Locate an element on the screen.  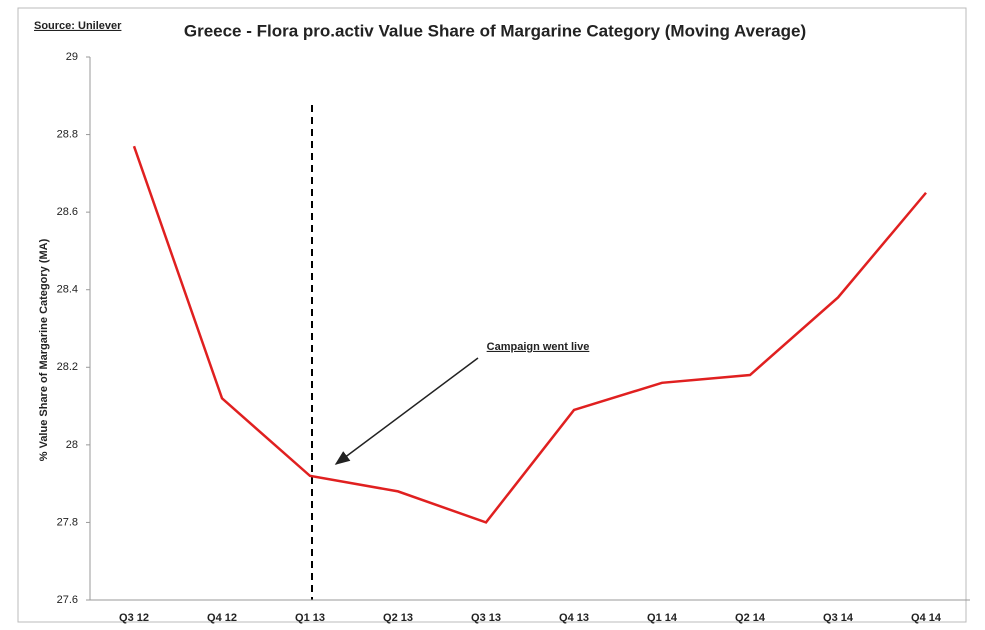
y-tick-label: 28.2 is located at coordinates (67, 367).